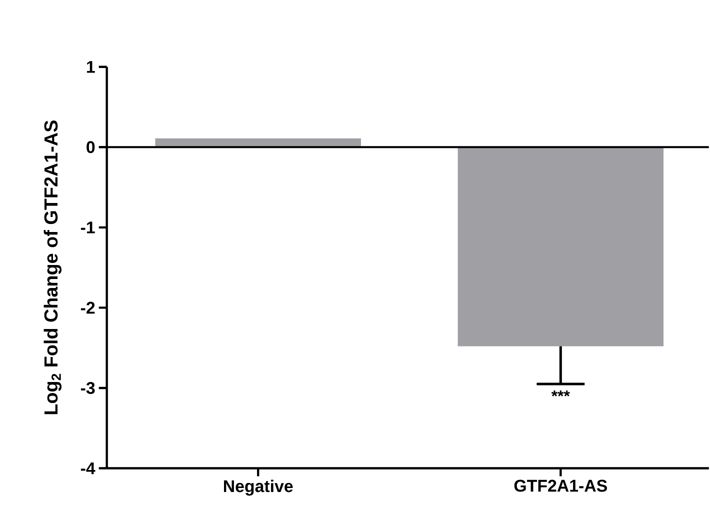 This screenshot has width=710, height=526. I want to click on x-tick-label: Negative, so click(258, 488).